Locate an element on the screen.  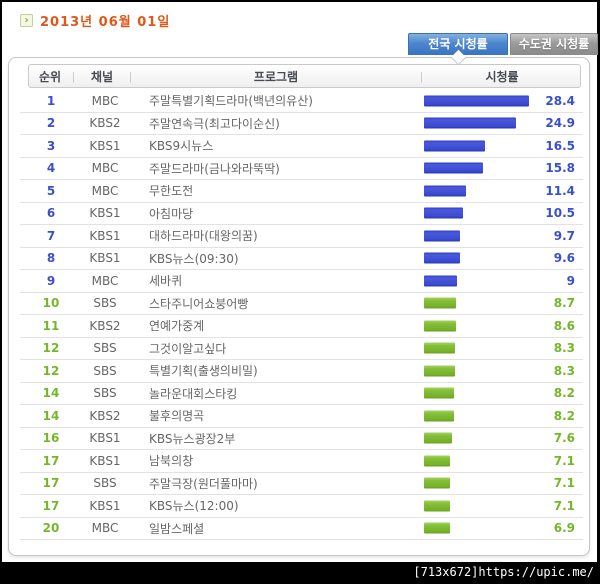
rank-cell: 1 is located at coordinates (51, 100).